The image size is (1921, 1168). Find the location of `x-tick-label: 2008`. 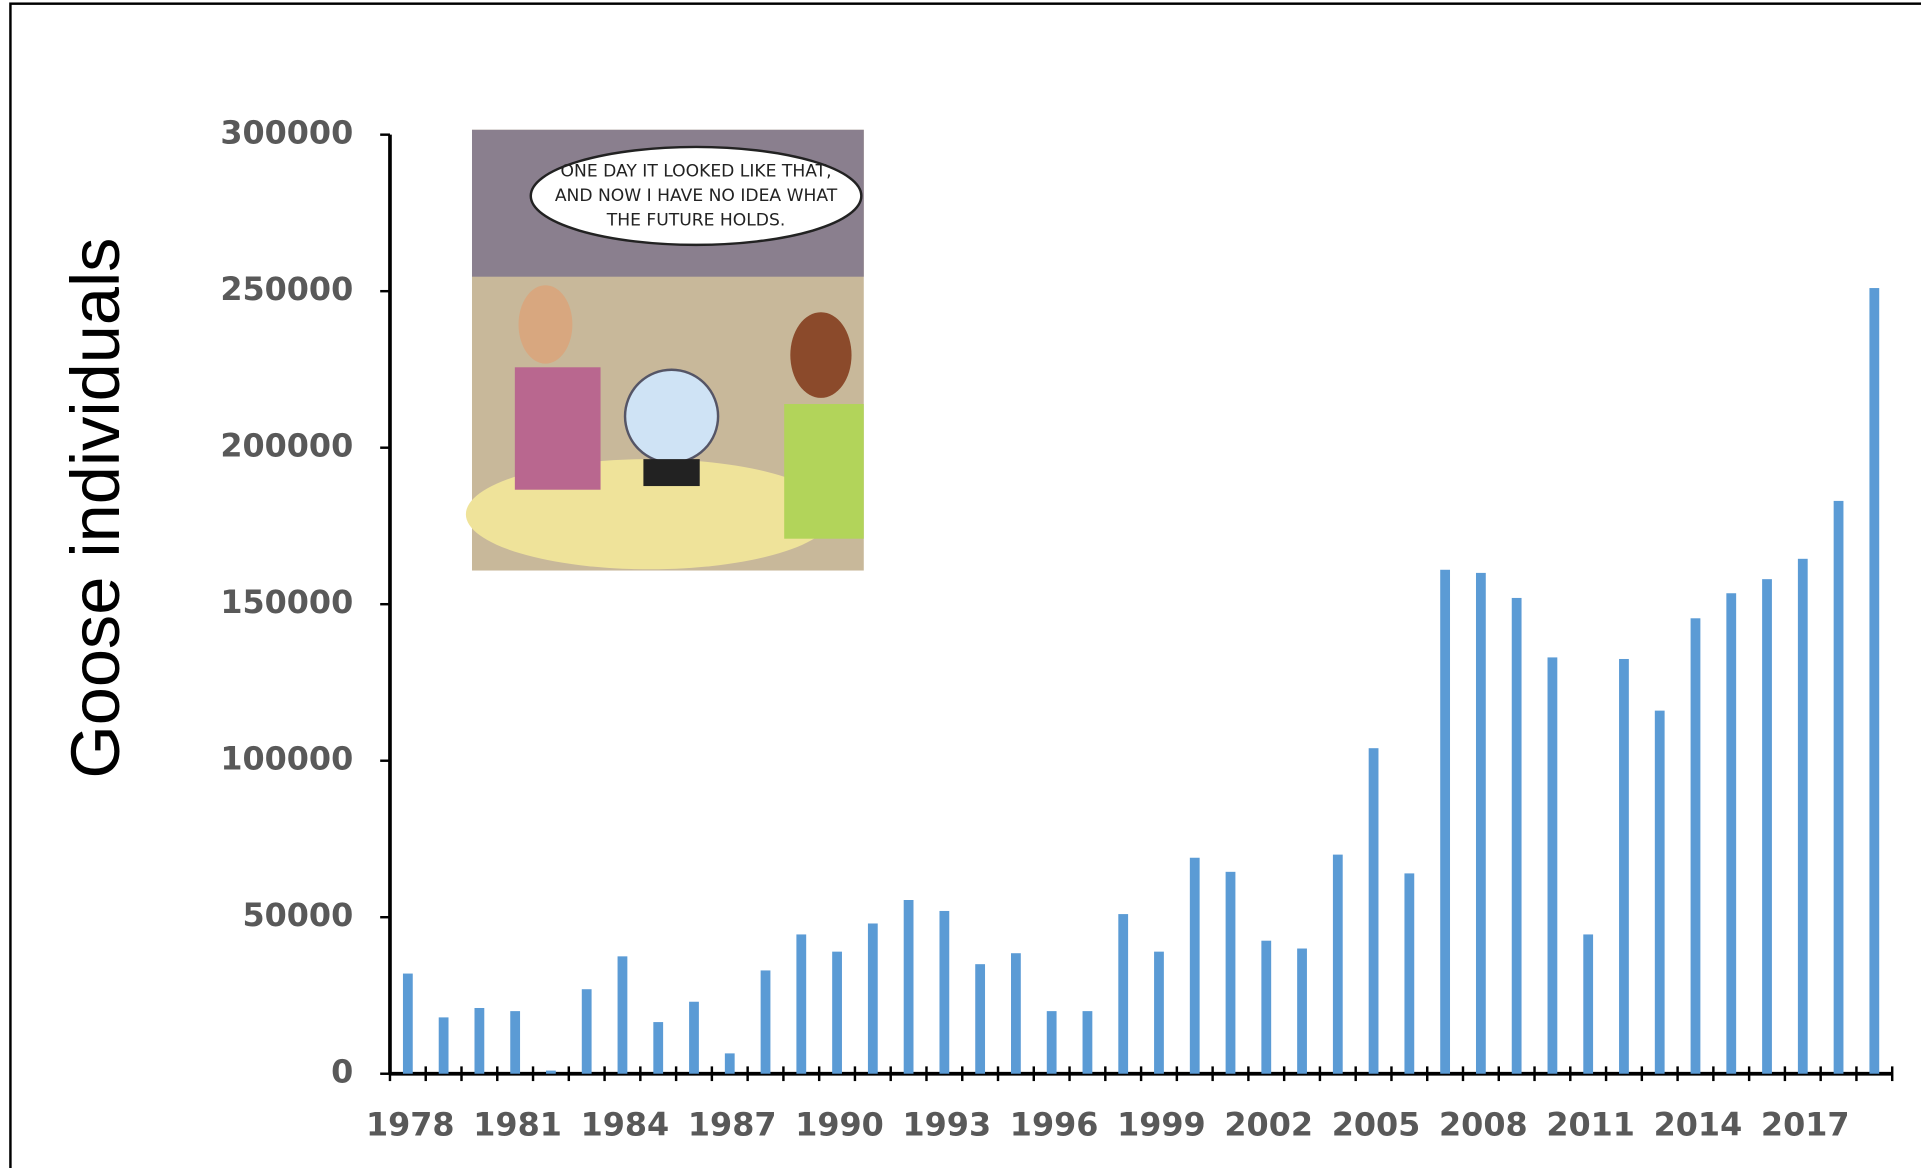

x-tick-label: 2008 is located at coordinates (1483, 1124).